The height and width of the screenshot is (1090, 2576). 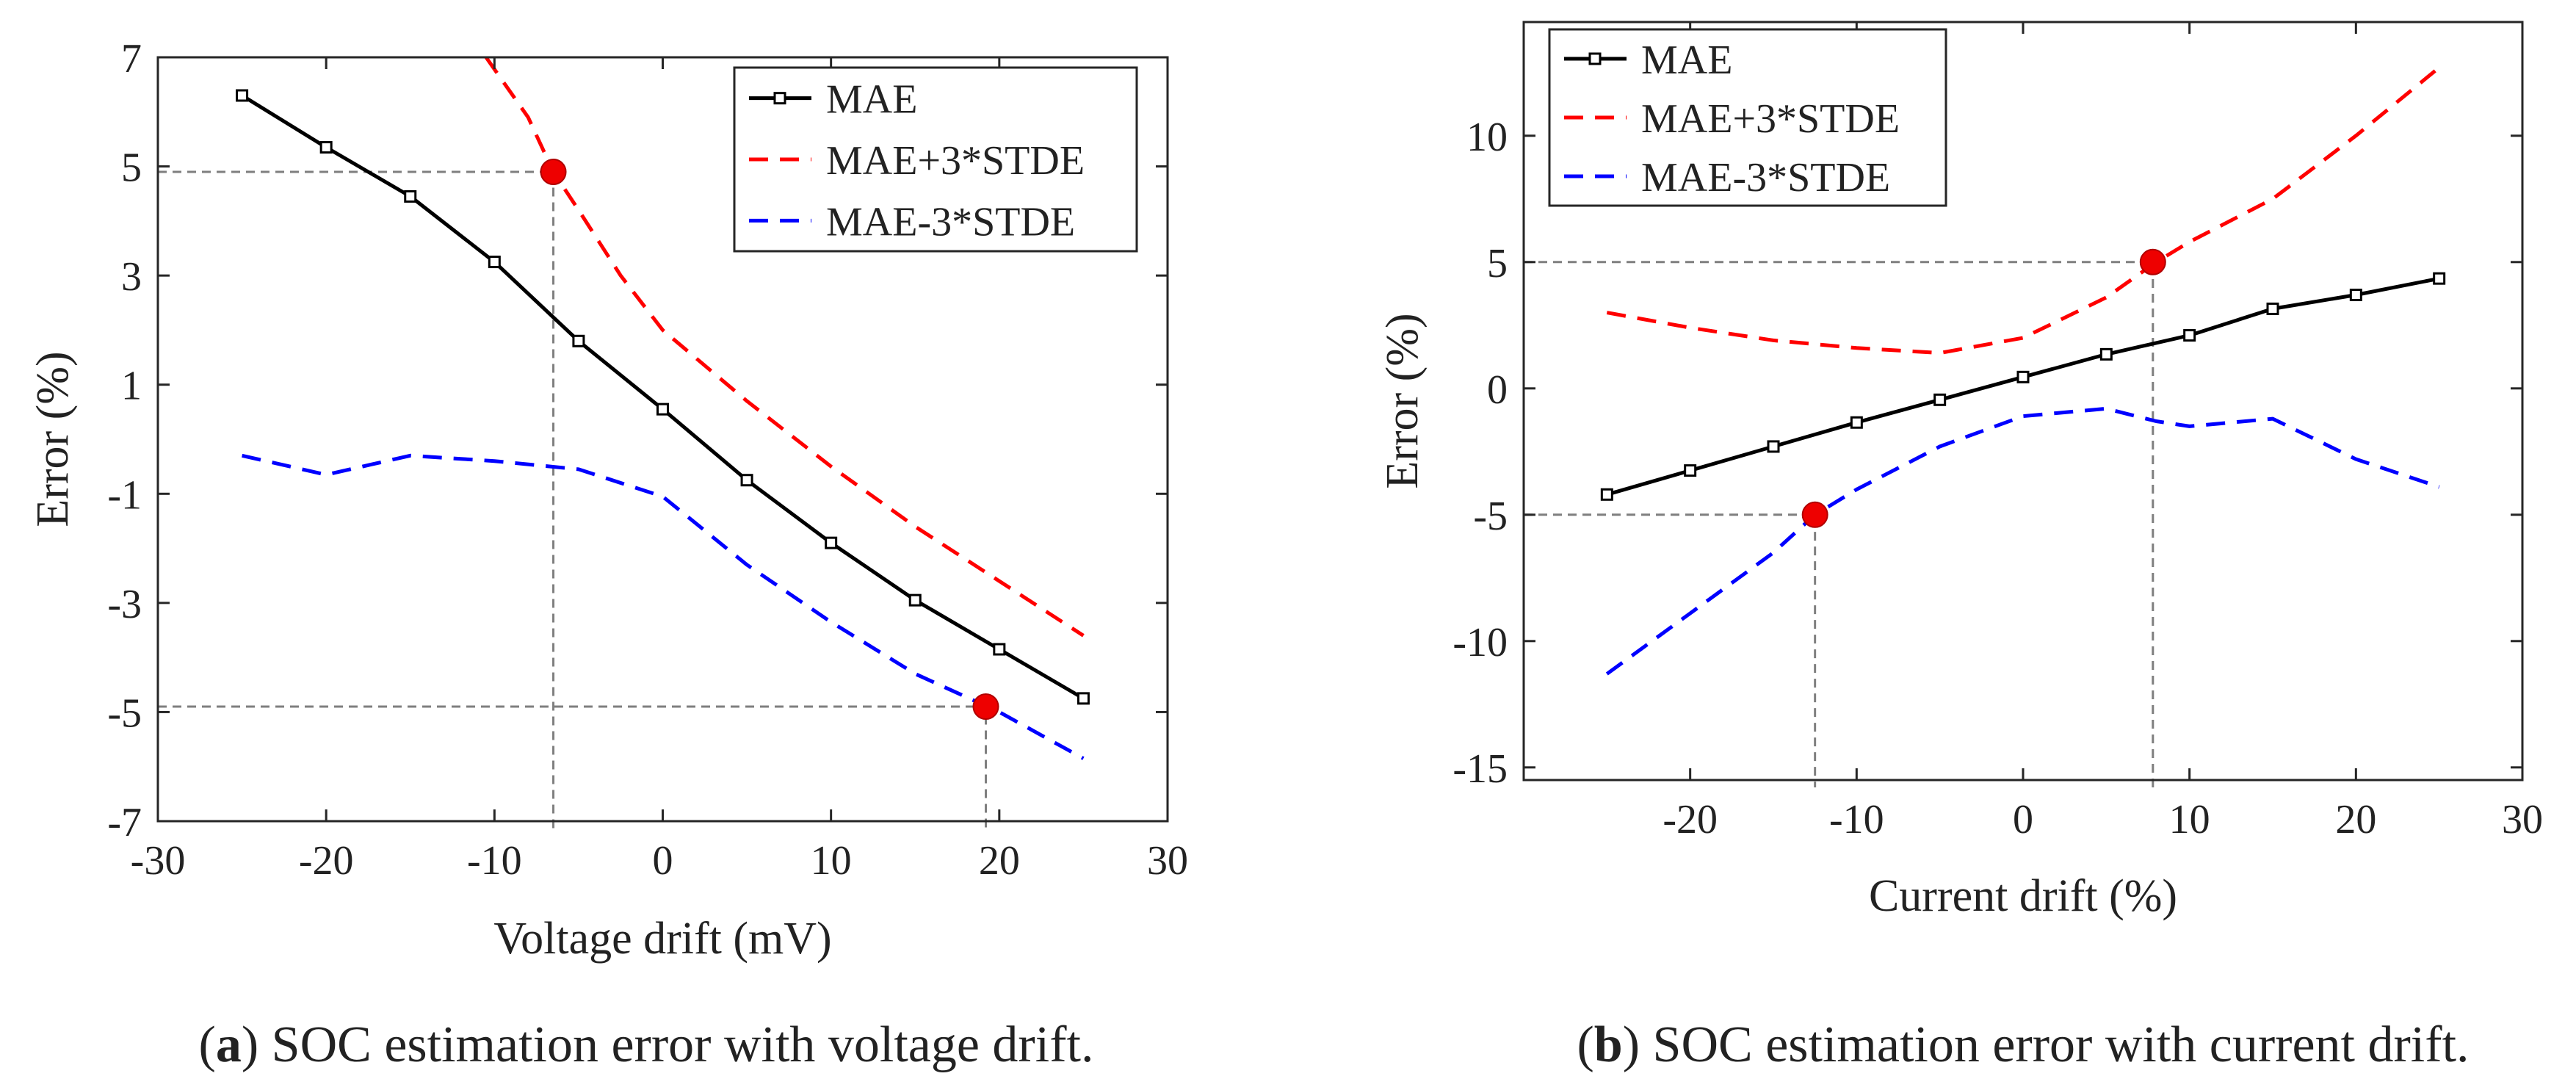 What do you see at coordinates (1480, 769) in the screenshot?
I see `y-tick-label: -15` at bounding box center [1480, 769].